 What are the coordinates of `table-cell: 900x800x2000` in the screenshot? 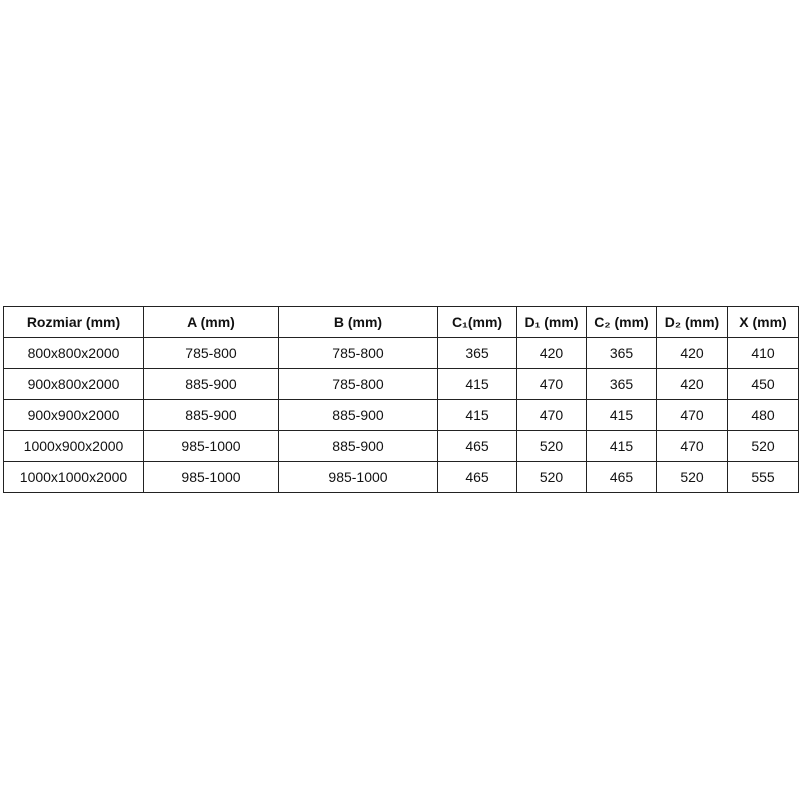 It's located at (73, 384).